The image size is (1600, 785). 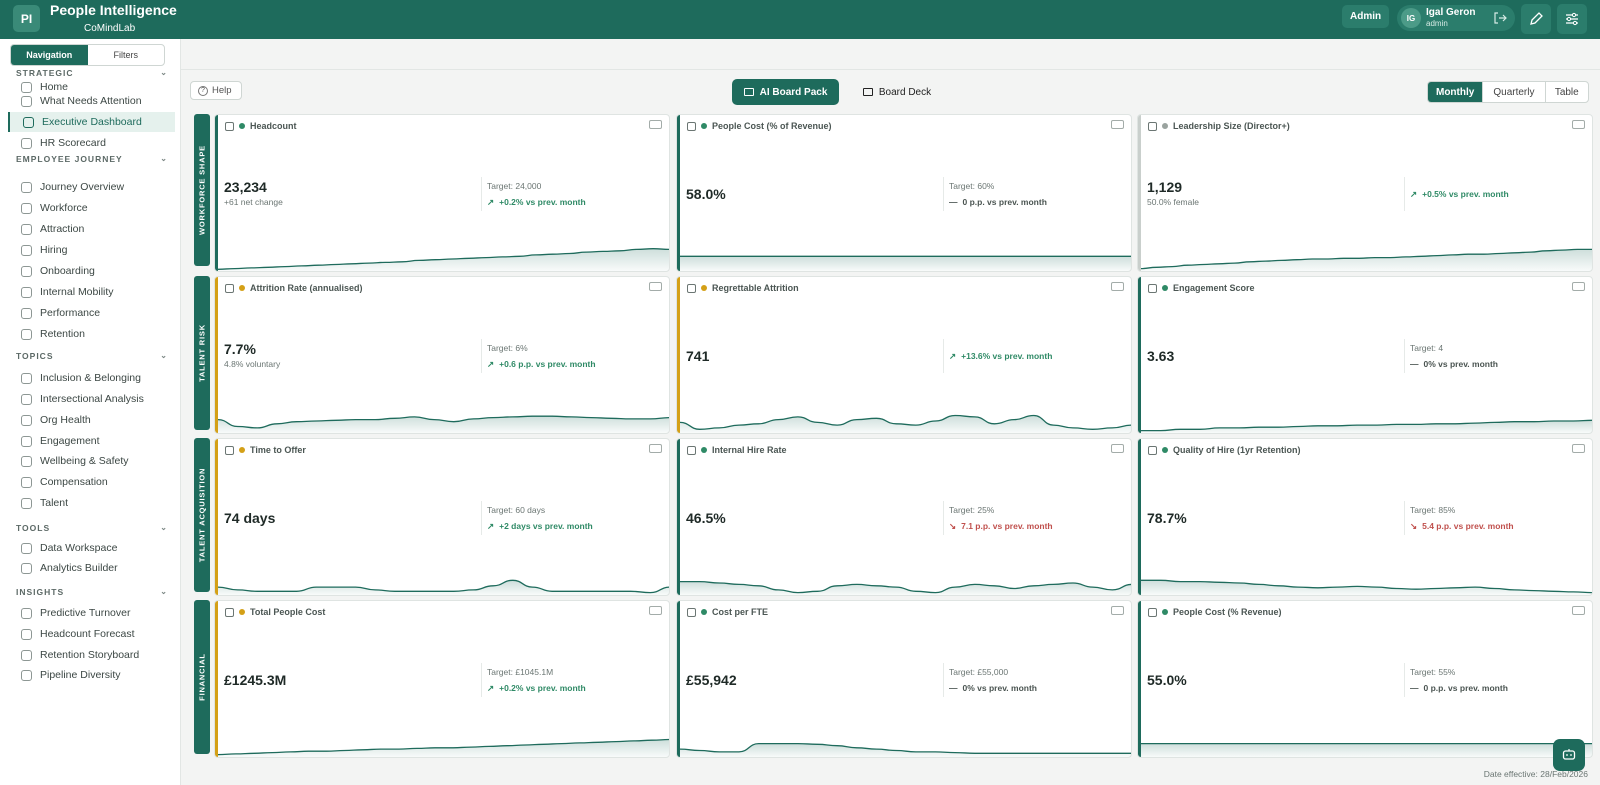 I want to click on sidebar-item-org-health: Org Health, so click(x=91, y=420).